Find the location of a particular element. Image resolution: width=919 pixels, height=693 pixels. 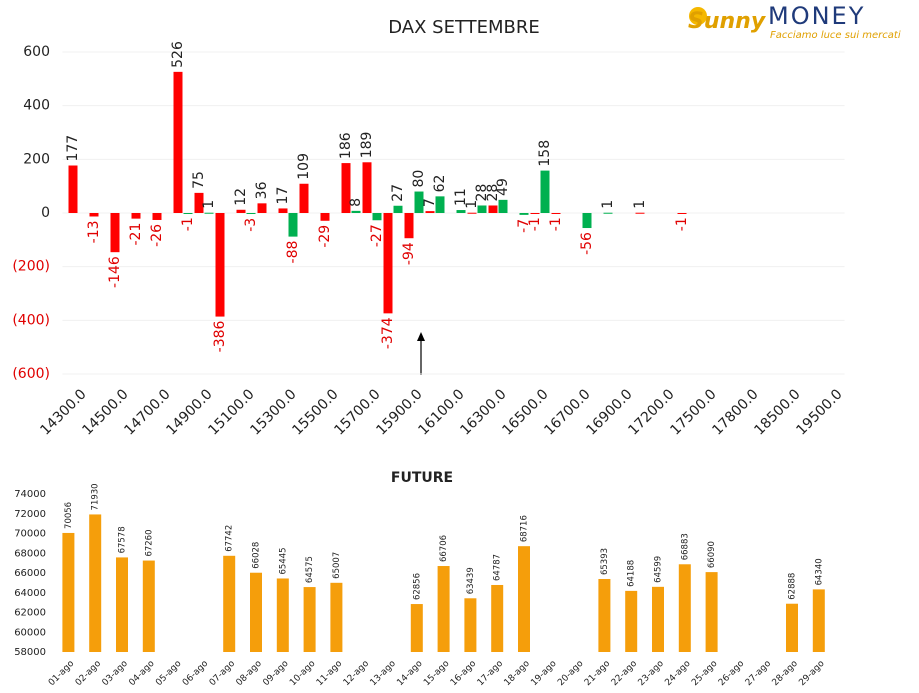

value-label: -56 is located at coordinates (587, 243).